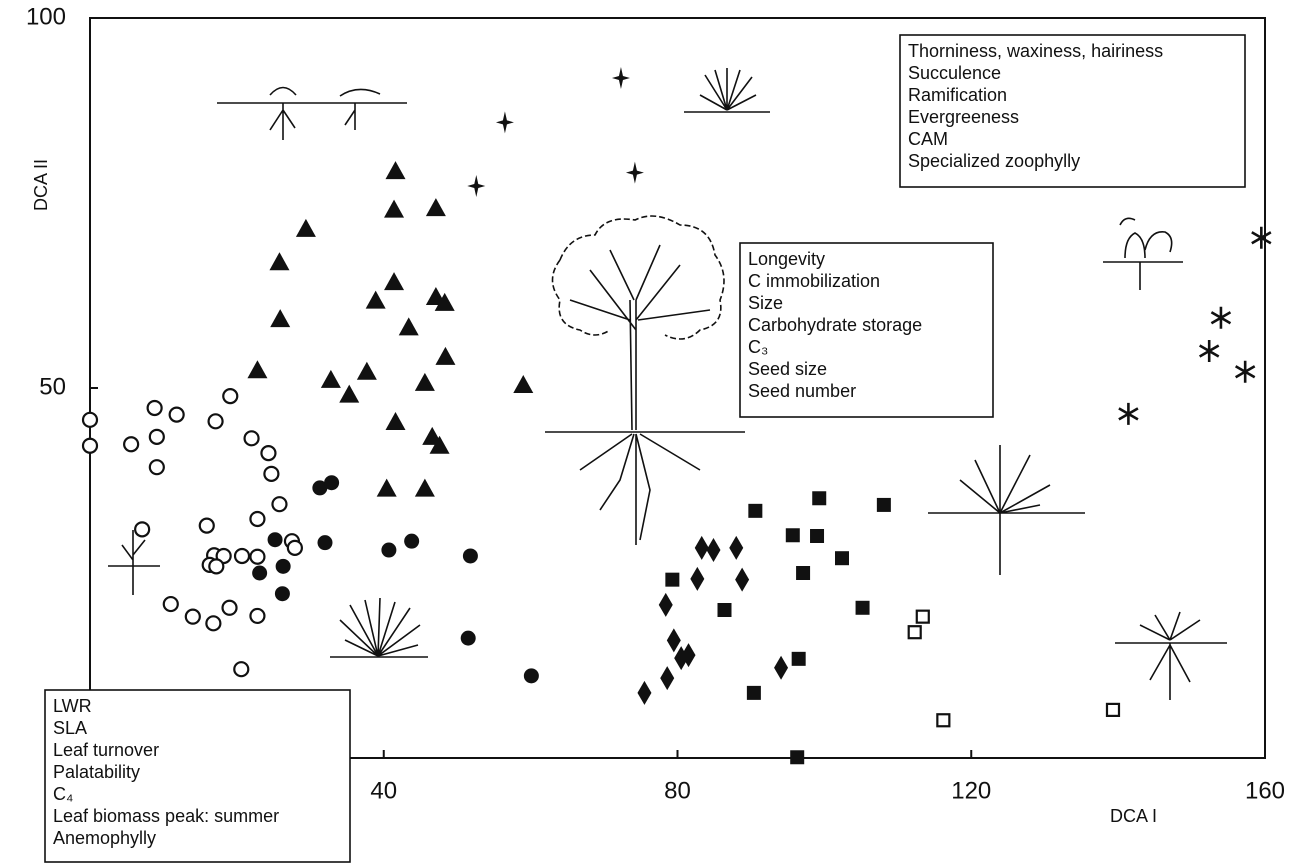  Describe the element at coordinates (106, 750) in the screenshot. I see `annotation-line: Leaf turnover` at that location.